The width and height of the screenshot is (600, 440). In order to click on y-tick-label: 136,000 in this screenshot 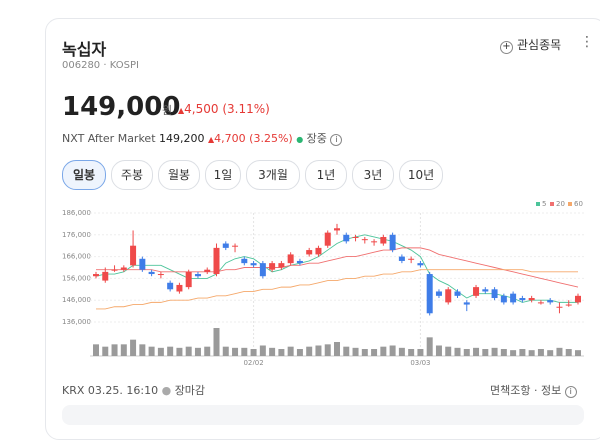, I will do `click(76, 322)`.